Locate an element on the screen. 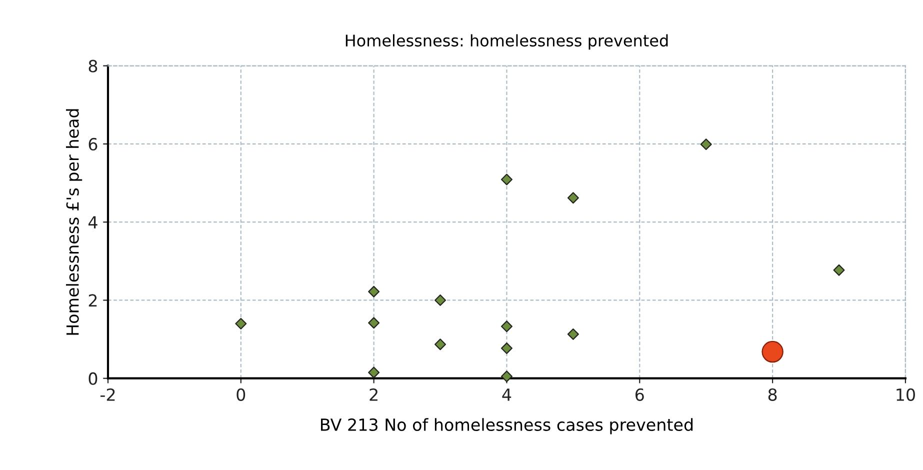 This screenshot has height=470, width=923. x-tick-label: 4 is located at coordinates (507, 394).